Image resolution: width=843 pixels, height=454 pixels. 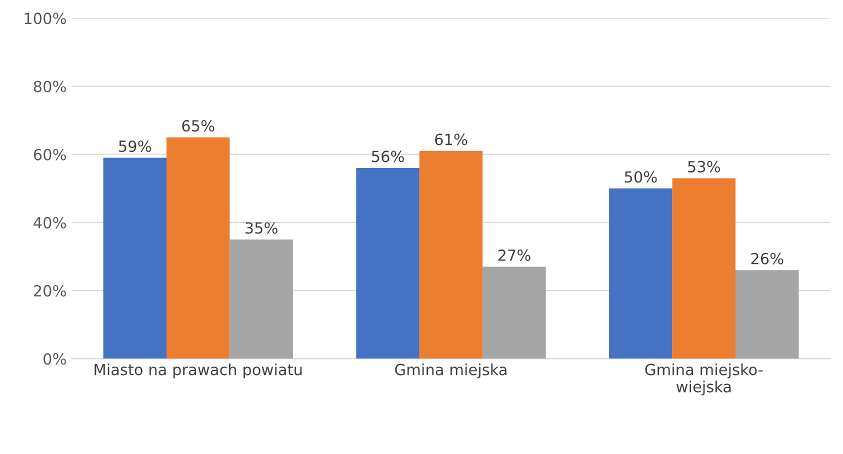 What do you see at coordinates (135, 146) in the screenshot?
I see `data-label: 59%` at bounding box center [135, 146].